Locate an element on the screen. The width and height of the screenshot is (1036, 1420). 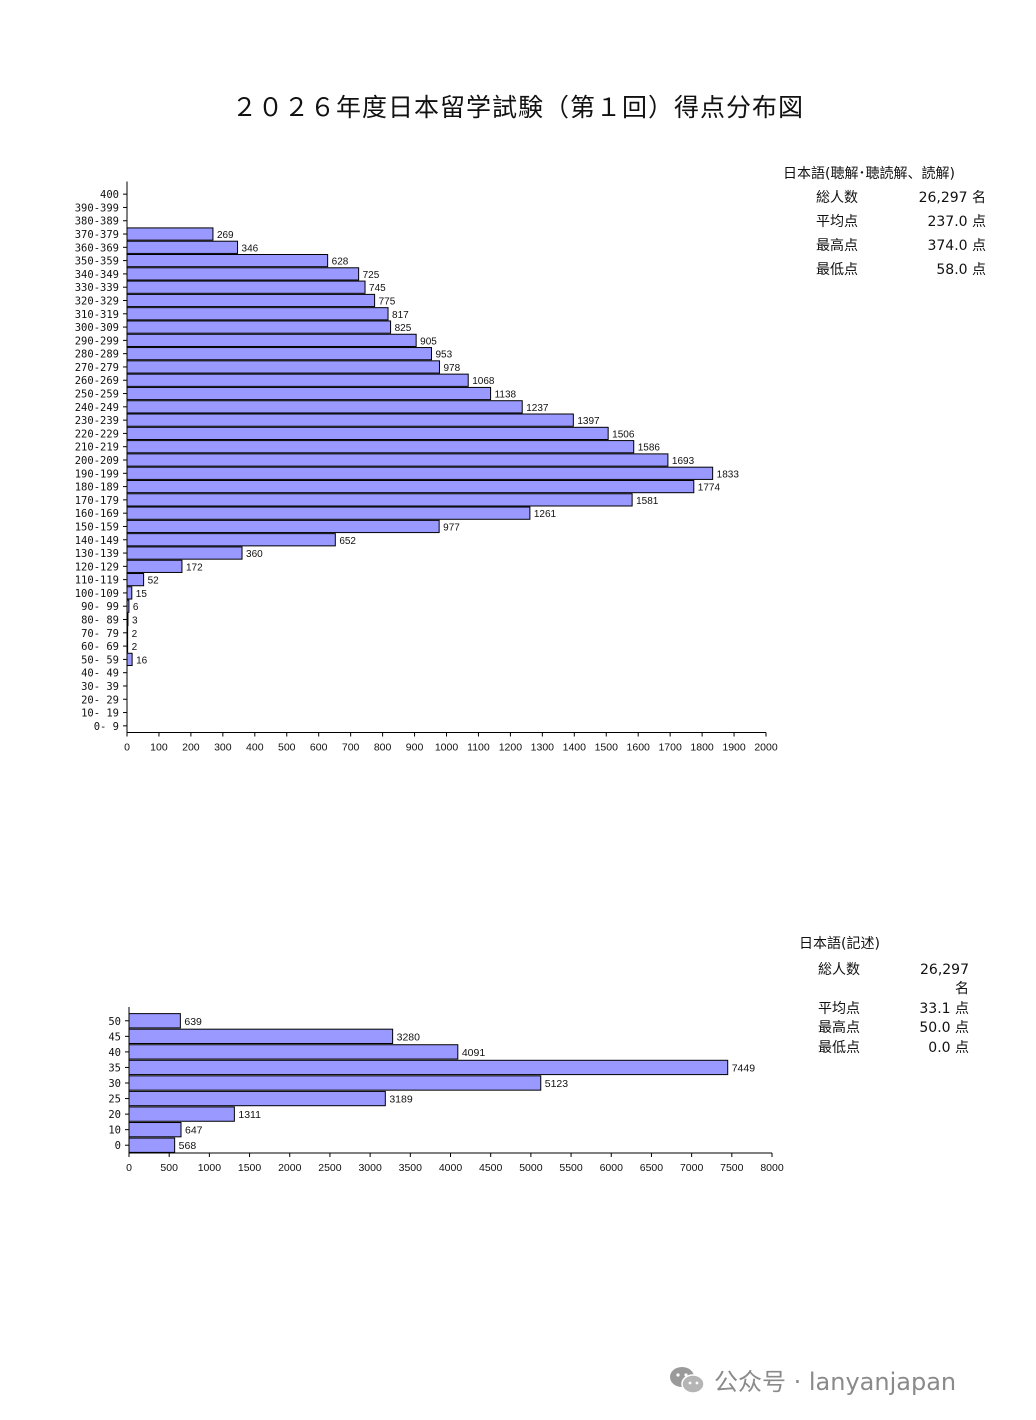
y-tick-label: 100-109 is located at coordinates (97, 594).